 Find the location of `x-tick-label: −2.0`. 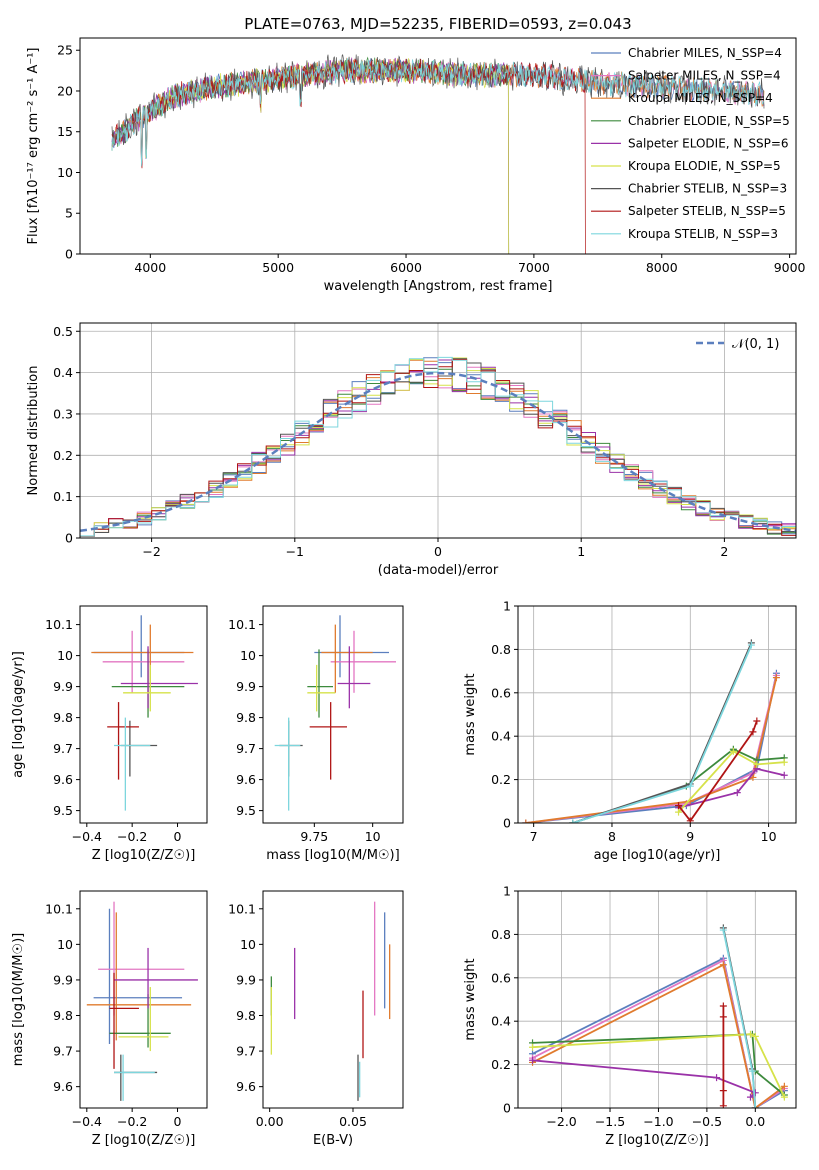

x-tick-label: −2.0 is located at coordinates (561, 1121).